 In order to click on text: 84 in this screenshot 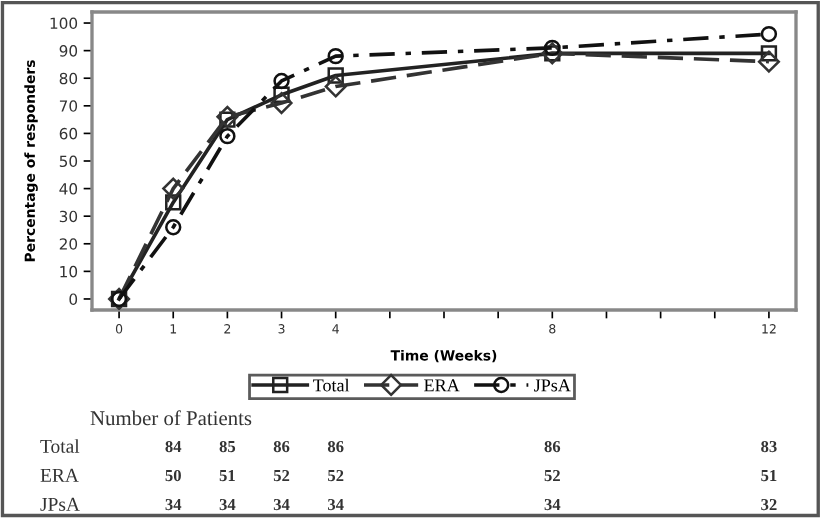, I will do `click(173, 446)`.